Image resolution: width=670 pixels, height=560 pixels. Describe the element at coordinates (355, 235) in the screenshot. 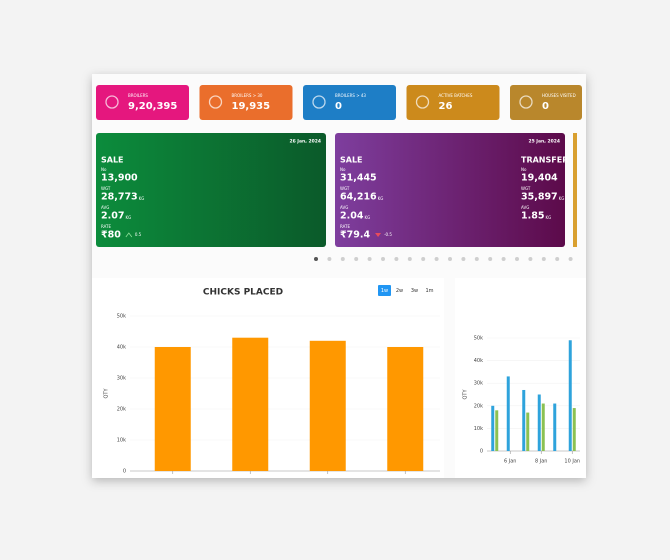

I see `field-value: ₹79.4` at that location.